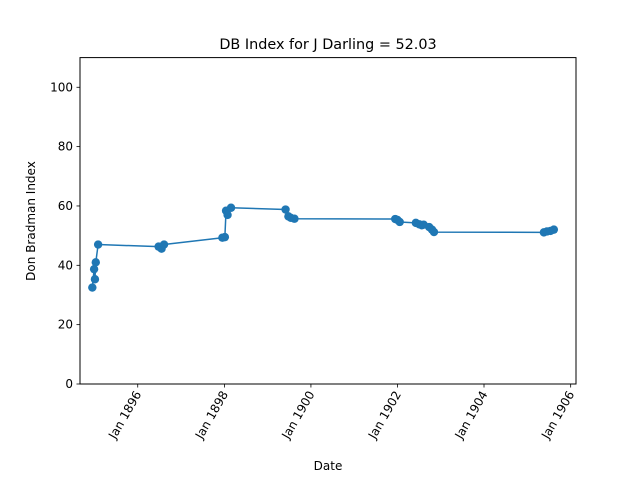 The height and width of the screenshot is (484, 640). Describe the element at coordinates (65, 325) in the screenshot. I see `y-tick-label: 20` at that location.